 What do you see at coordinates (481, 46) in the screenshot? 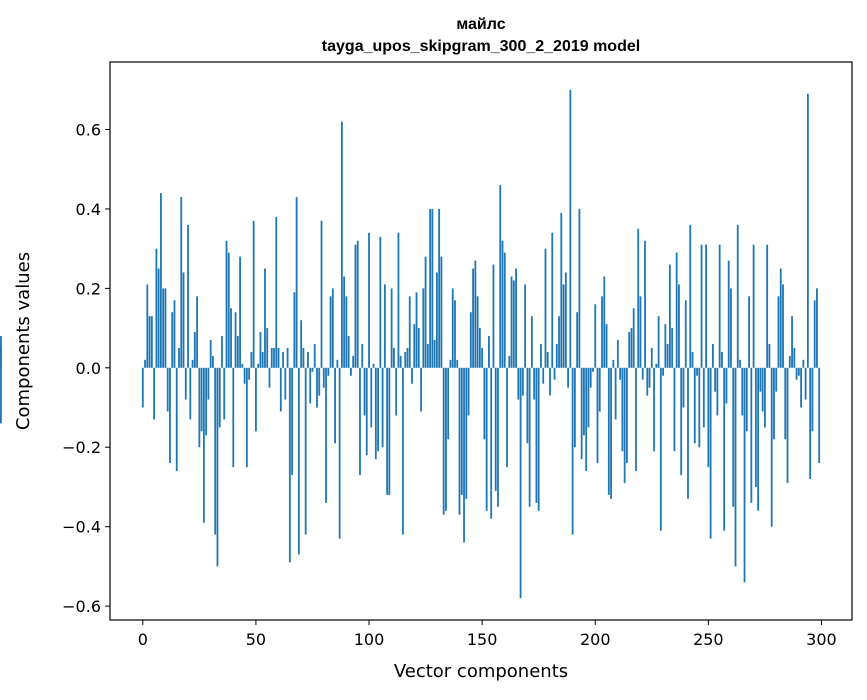
I see `chart-subtitle: tayga_upos_skipgram_300_2_2019 model` at bounding box center [481, 46].